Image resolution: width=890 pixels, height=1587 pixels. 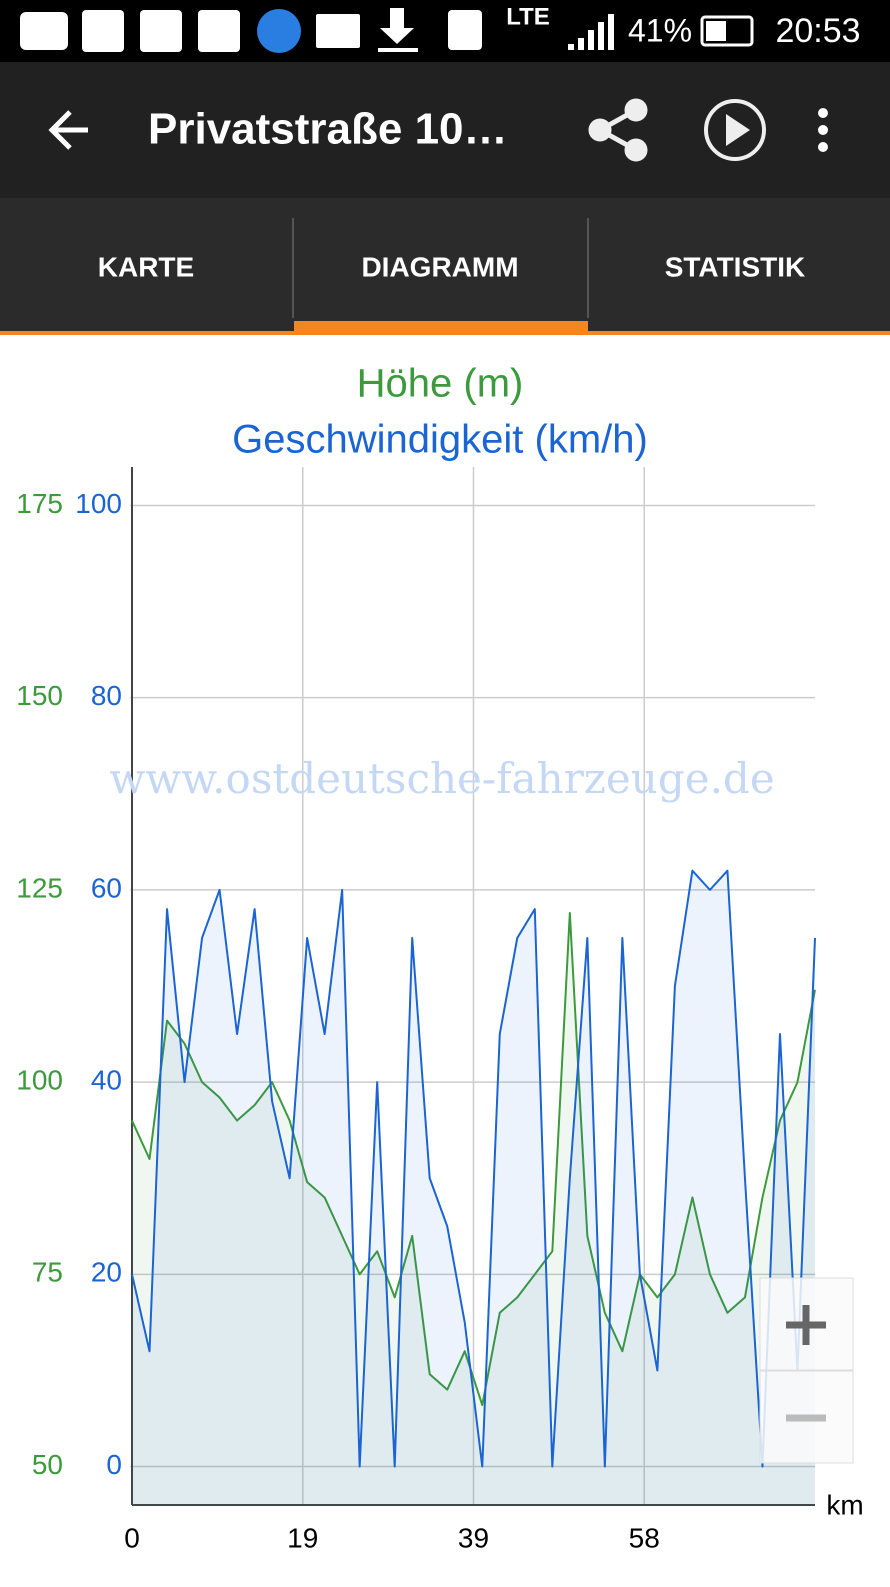 What do you see at coordinates (132, 1537) in the screenshot?
I see `x-tick-label: 0` at bounding box center [132, 1537].